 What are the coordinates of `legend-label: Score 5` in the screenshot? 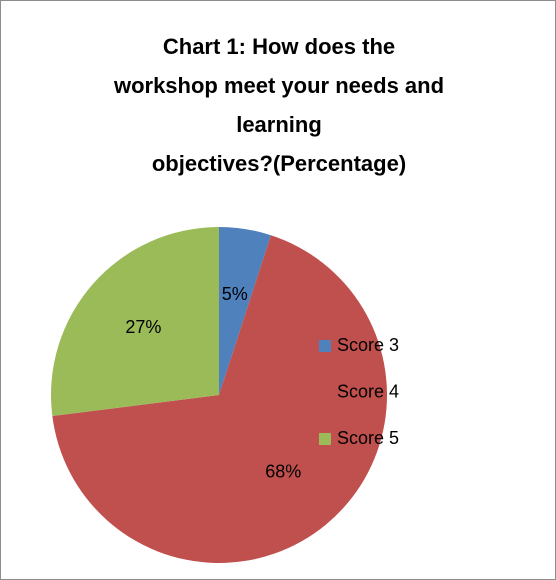 It's located at (368, 438).